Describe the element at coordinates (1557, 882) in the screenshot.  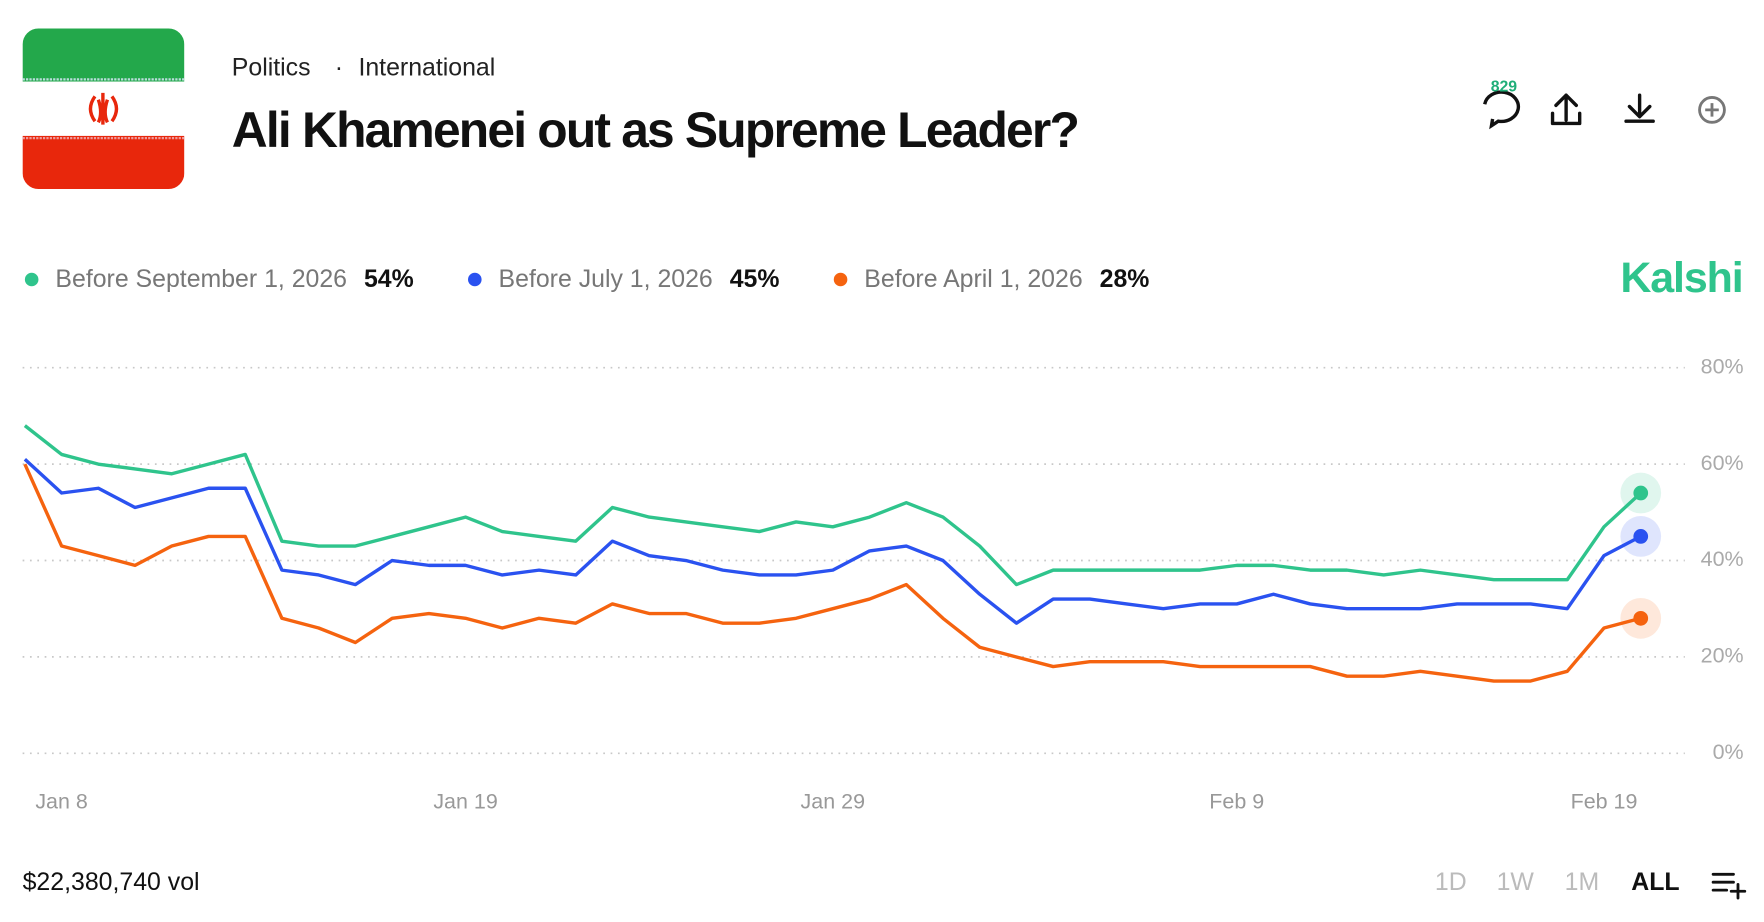
I see `range-buttons: 1D 1W 1M ALL` at that location.